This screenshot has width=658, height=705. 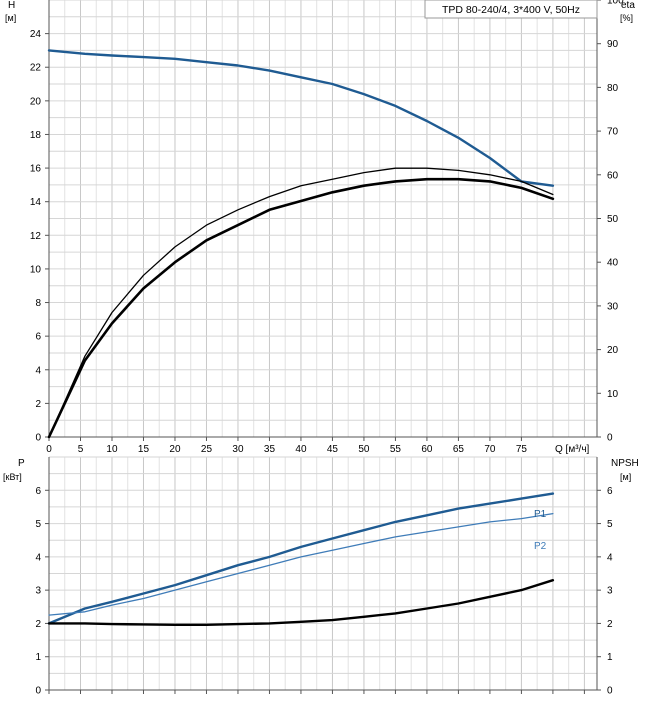 I want to click on top-x-tick-label: 65, so click(x=459, y=449).